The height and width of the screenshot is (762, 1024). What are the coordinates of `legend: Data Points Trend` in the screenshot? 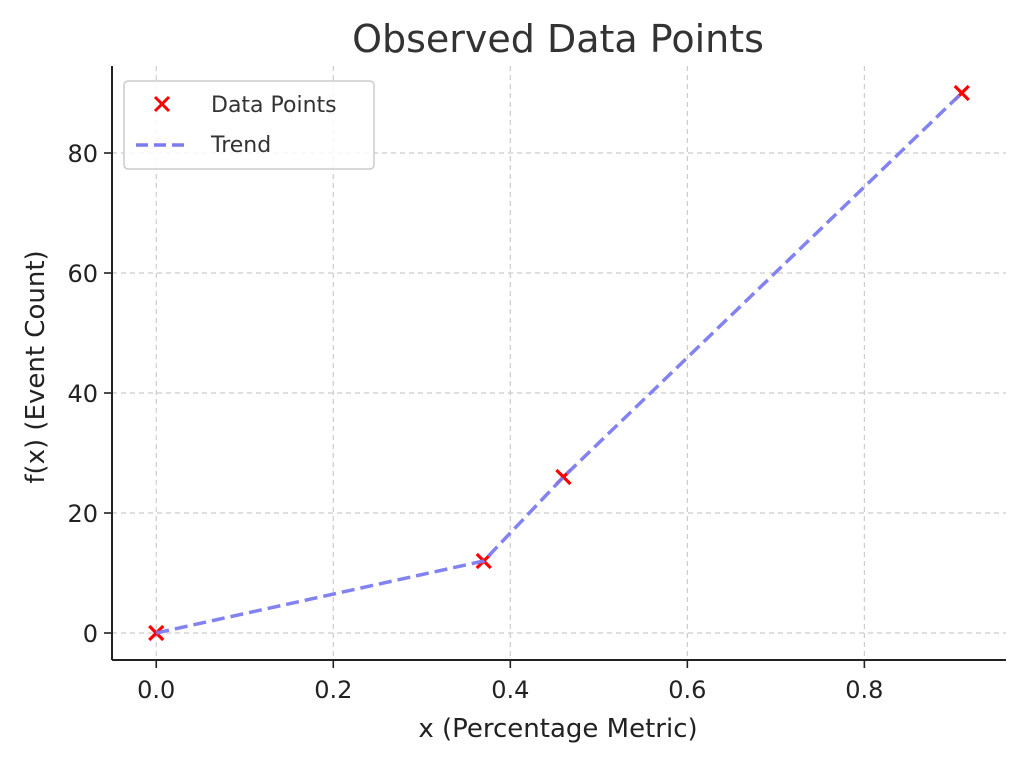 It's located at (249, 125).